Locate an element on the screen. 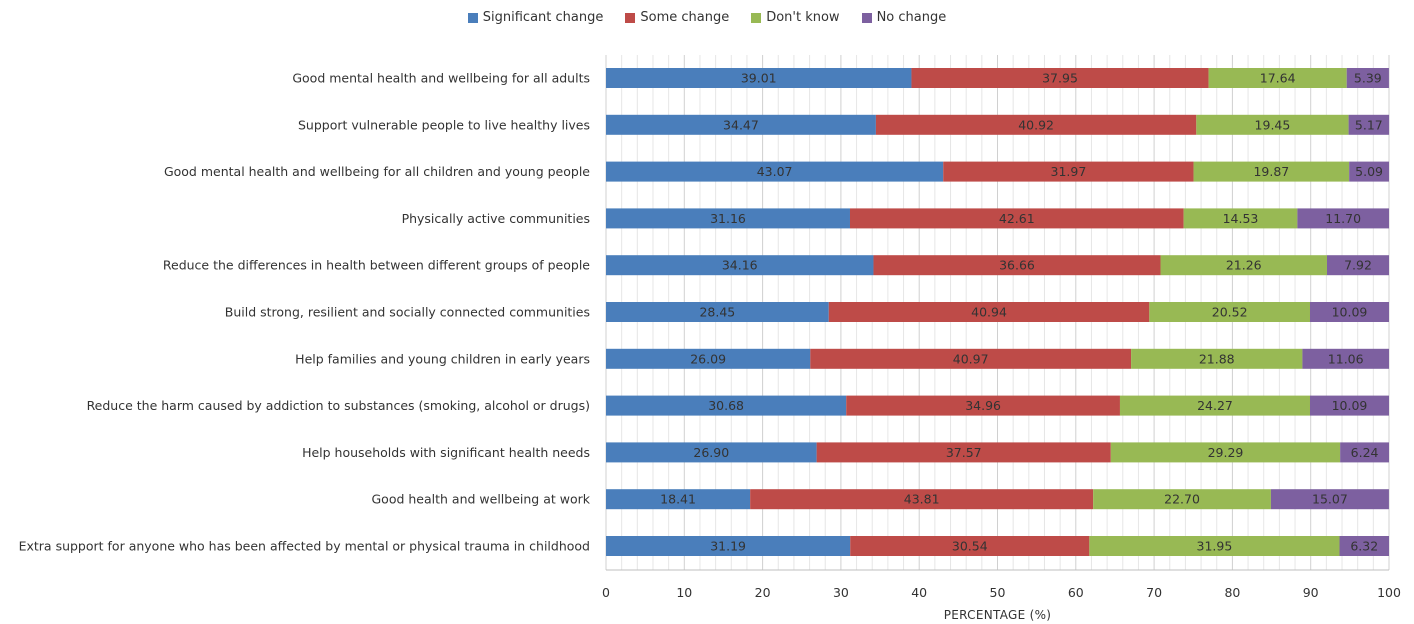 This screenshot has width=1414, height=624. x-tick-label: 40 is located at coordinates (919, 592).